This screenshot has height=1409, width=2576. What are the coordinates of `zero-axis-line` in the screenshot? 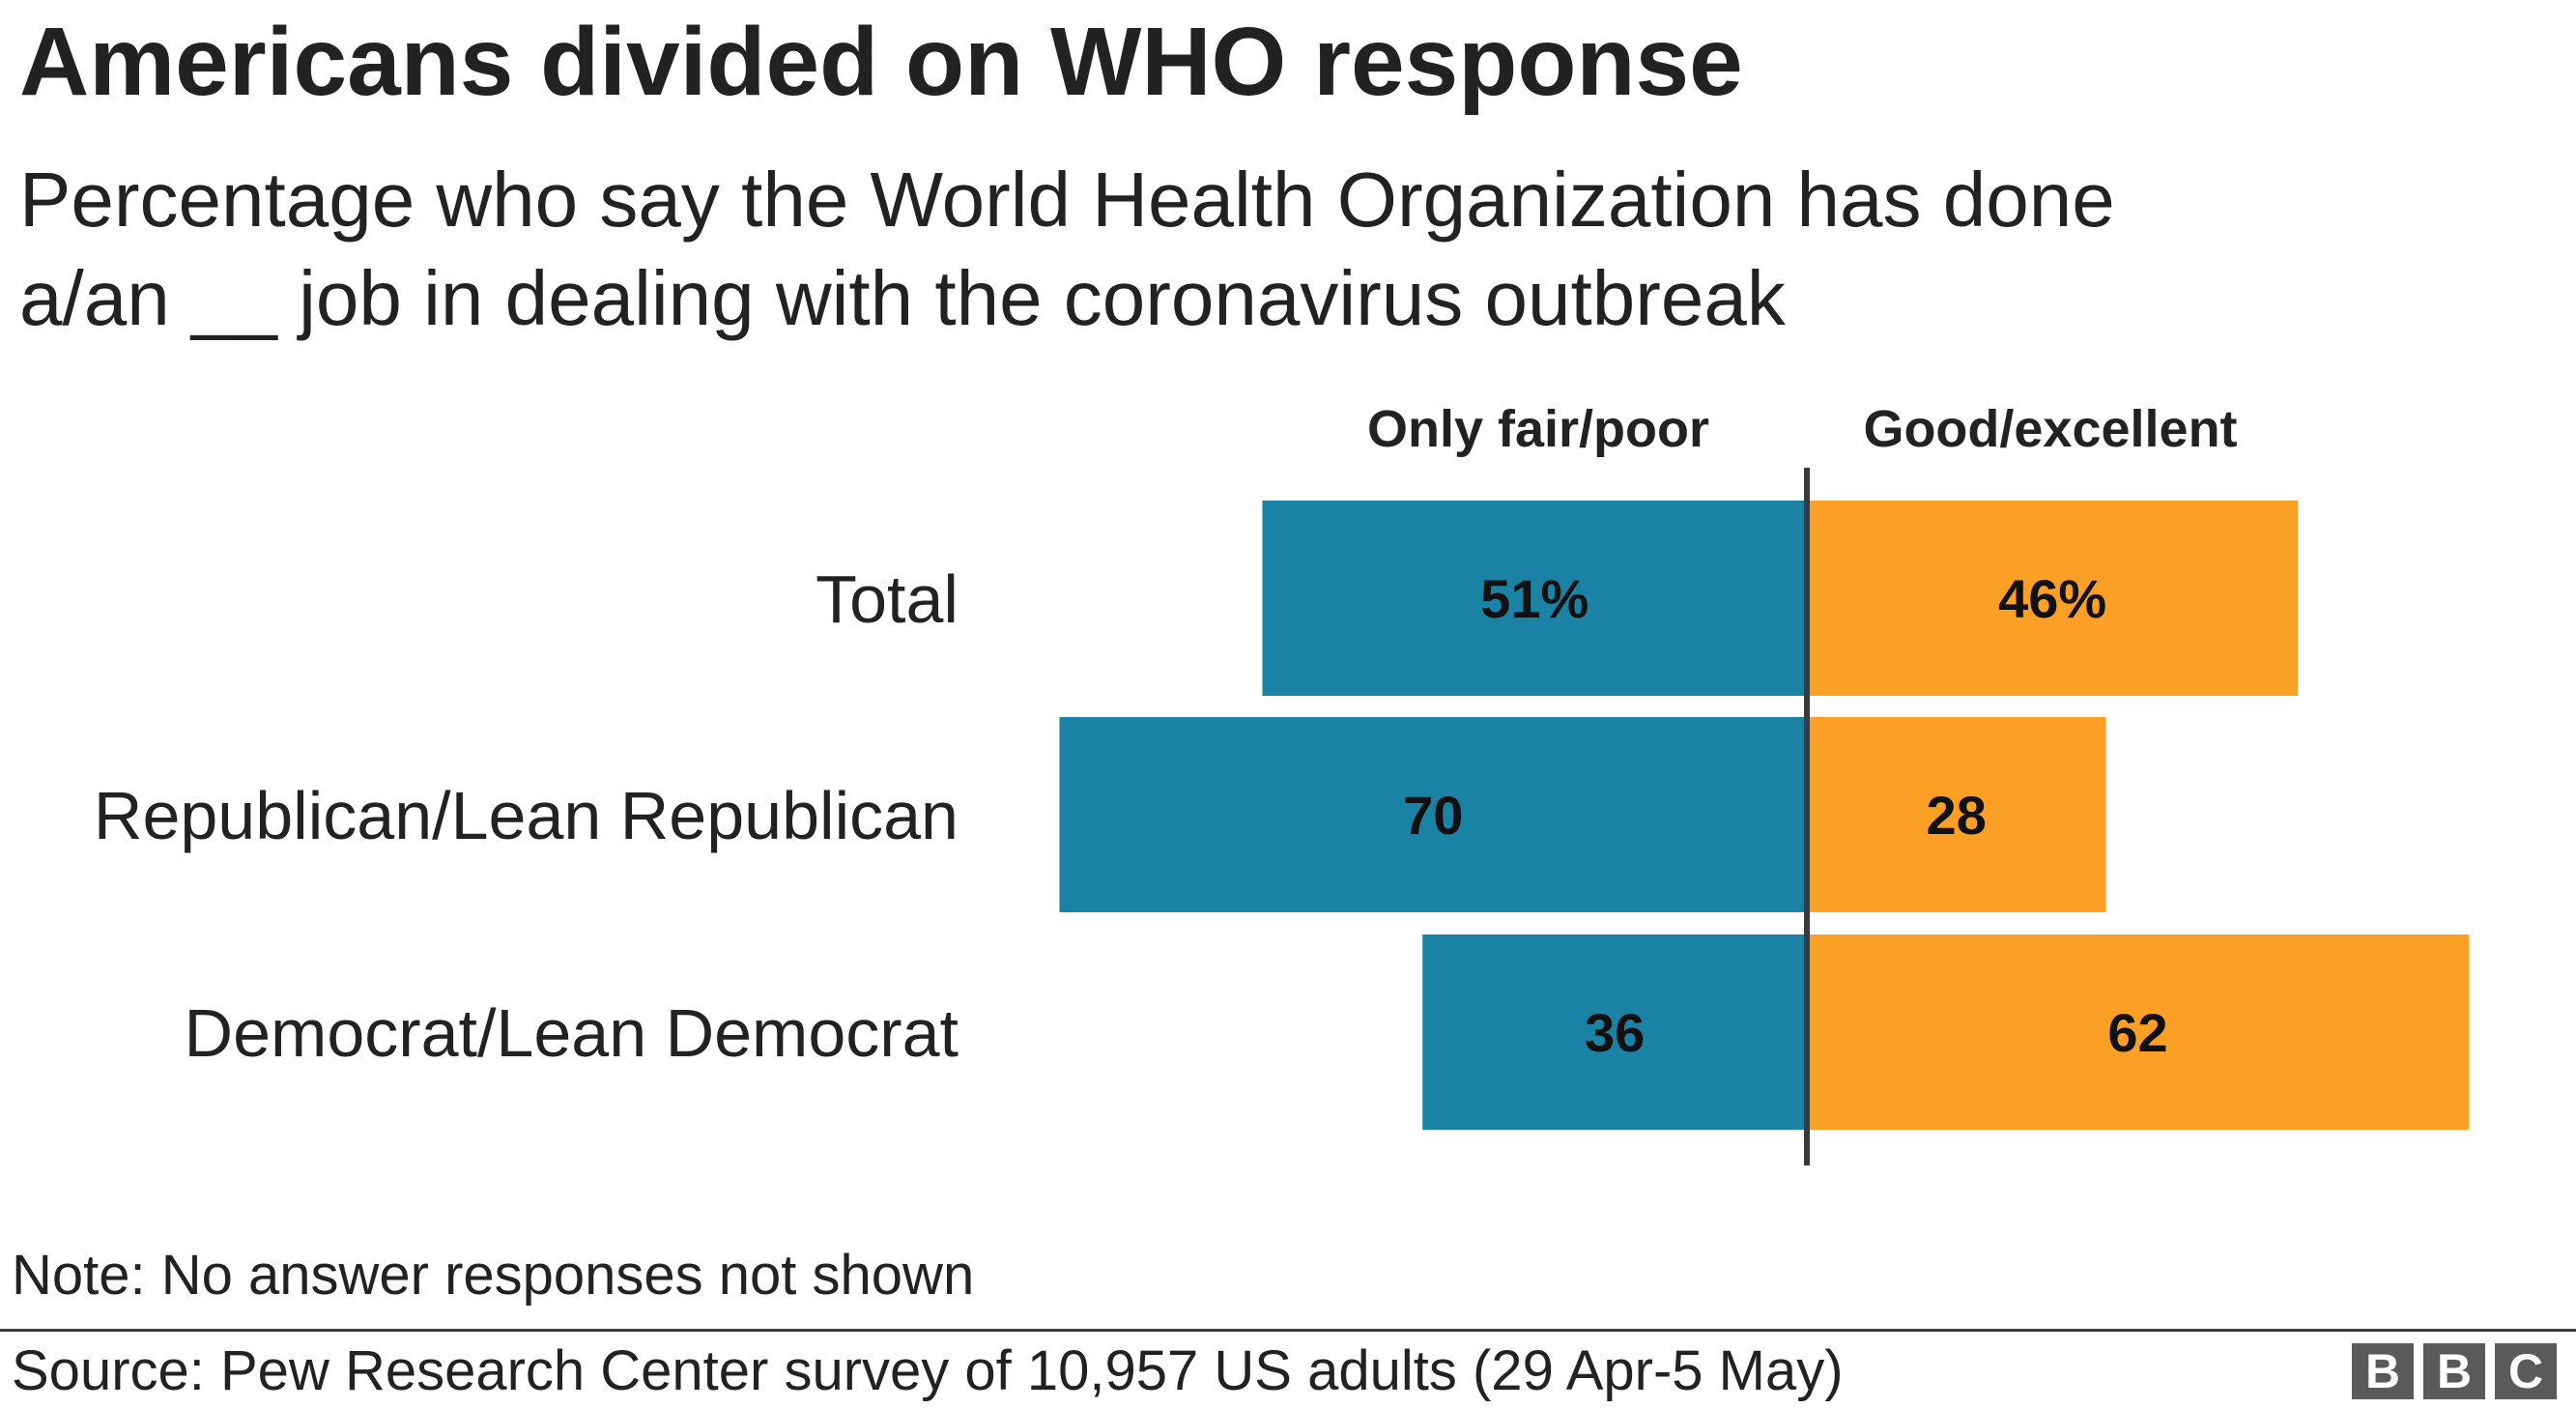 It's located at (1807, 816).